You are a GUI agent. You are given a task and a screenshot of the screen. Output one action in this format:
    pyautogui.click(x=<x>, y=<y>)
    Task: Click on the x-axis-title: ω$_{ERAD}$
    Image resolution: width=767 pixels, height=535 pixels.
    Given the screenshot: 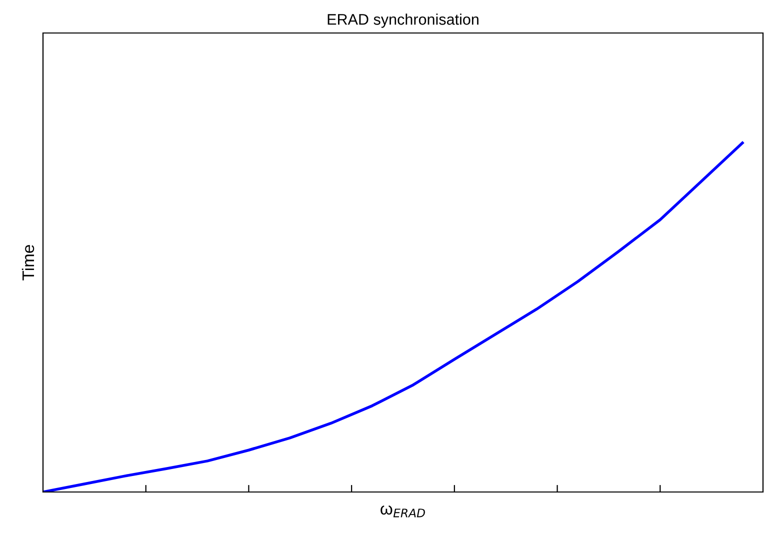 What is the action you would take?
    pyautogui.click(x=402, y=511)
    